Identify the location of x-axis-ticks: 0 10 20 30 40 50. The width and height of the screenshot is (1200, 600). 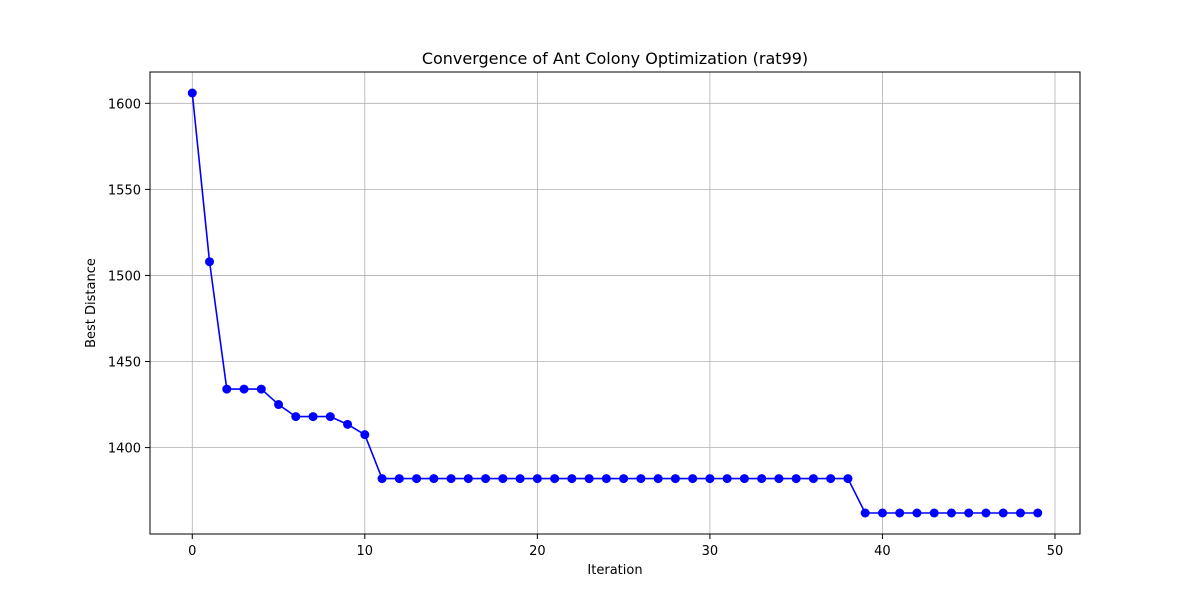
(625, 546).